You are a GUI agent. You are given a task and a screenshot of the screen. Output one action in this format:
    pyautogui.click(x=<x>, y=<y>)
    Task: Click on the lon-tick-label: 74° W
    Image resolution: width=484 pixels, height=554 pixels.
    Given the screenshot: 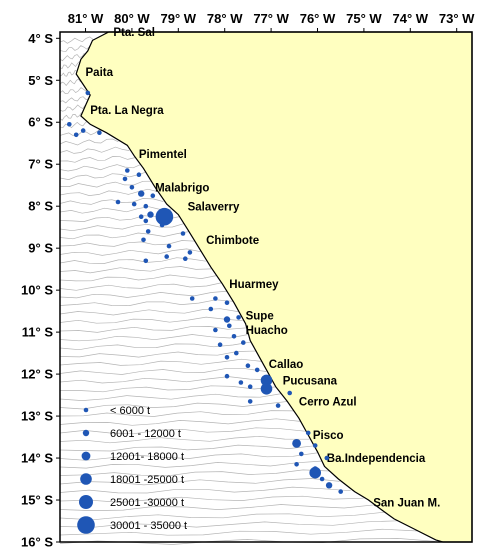 What is the action you would take?
    pyautogui.click(x=411, y=18)
    